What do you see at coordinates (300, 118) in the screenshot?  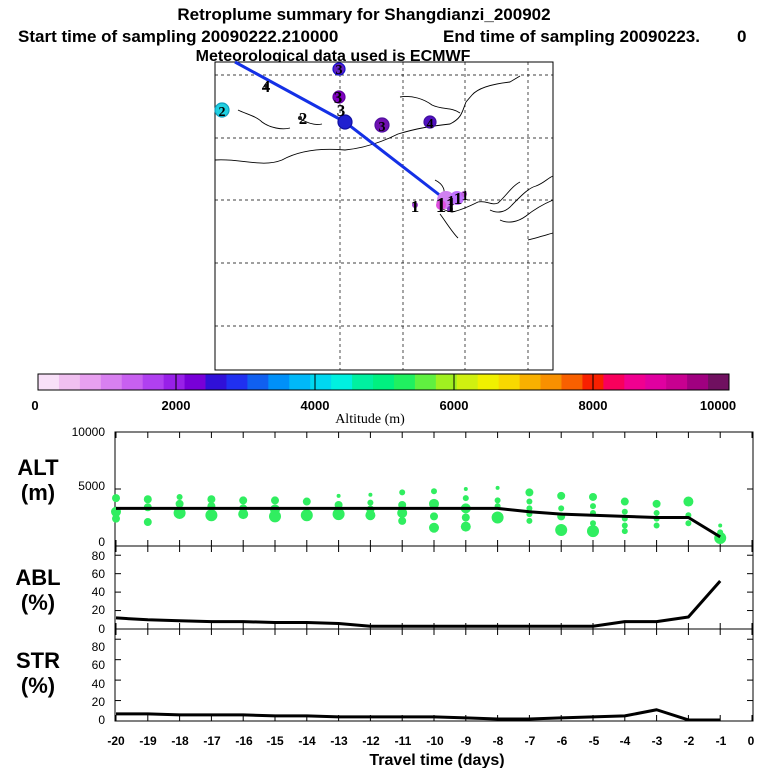 I see `map-marker-day2-b` at bounding box center [300, 118].